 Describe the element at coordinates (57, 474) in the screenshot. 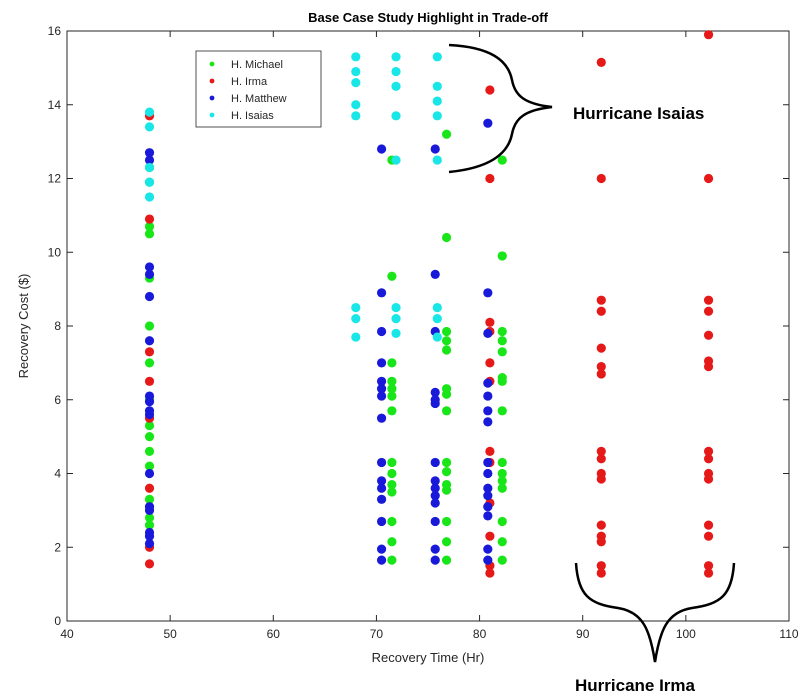

I see `y-tick-label: 4` at that location.